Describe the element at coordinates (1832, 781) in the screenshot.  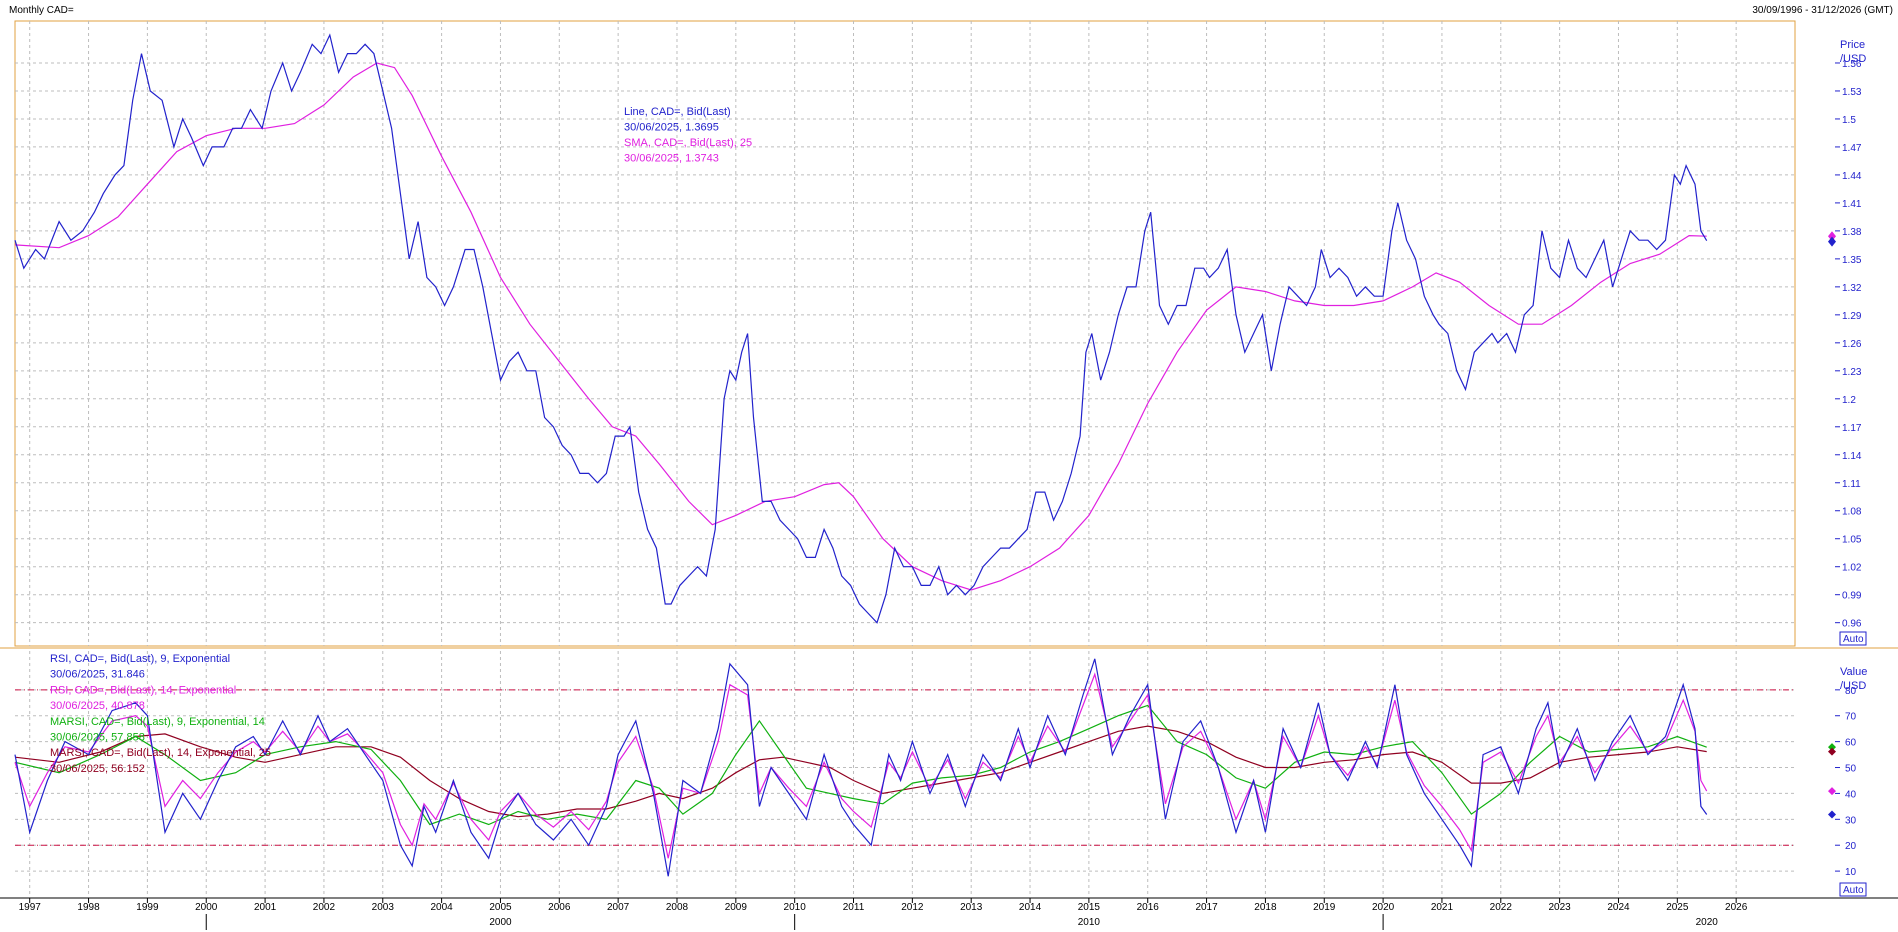
I see `rsi-markers` at that location.